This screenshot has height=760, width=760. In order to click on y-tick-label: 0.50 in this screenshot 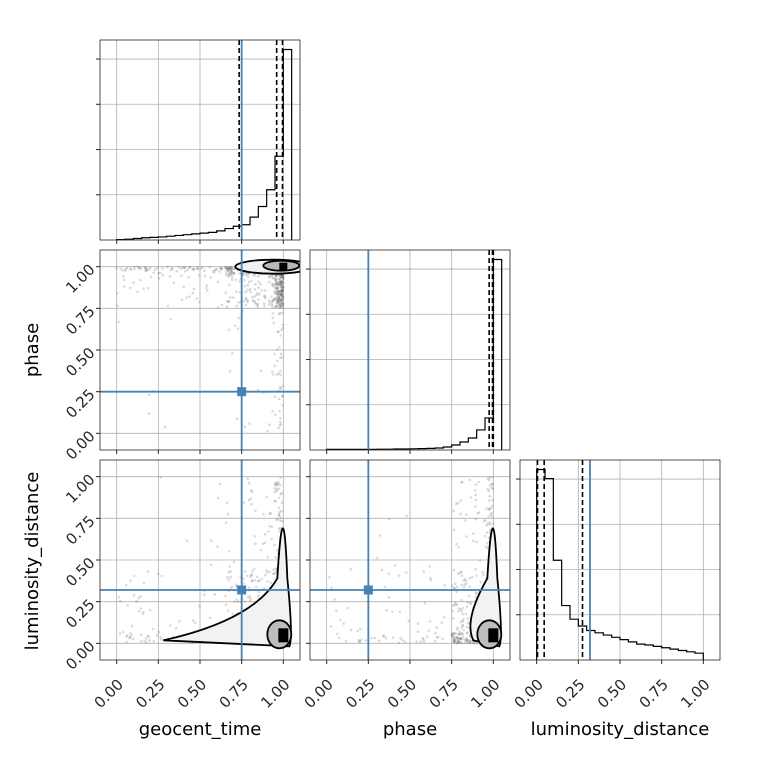, I will do `click(80, 362)`.